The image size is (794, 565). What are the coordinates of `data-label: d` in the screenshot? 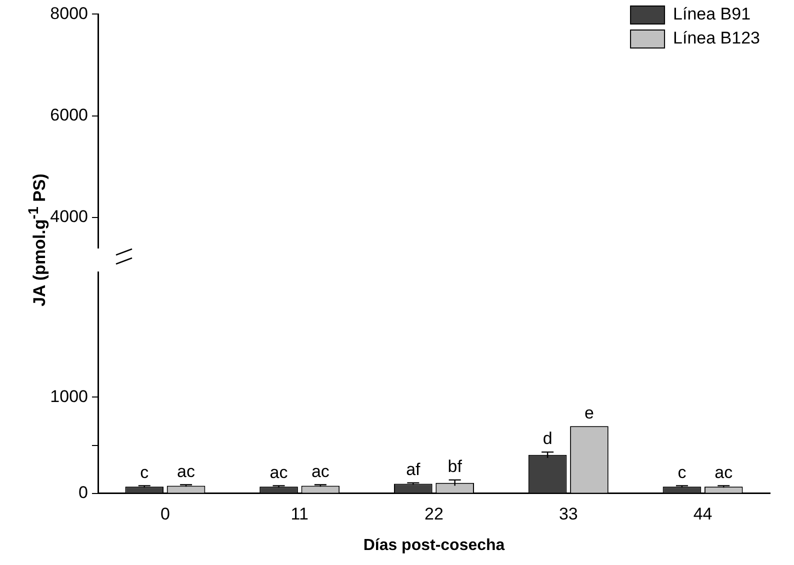 It's located at (547, 438).